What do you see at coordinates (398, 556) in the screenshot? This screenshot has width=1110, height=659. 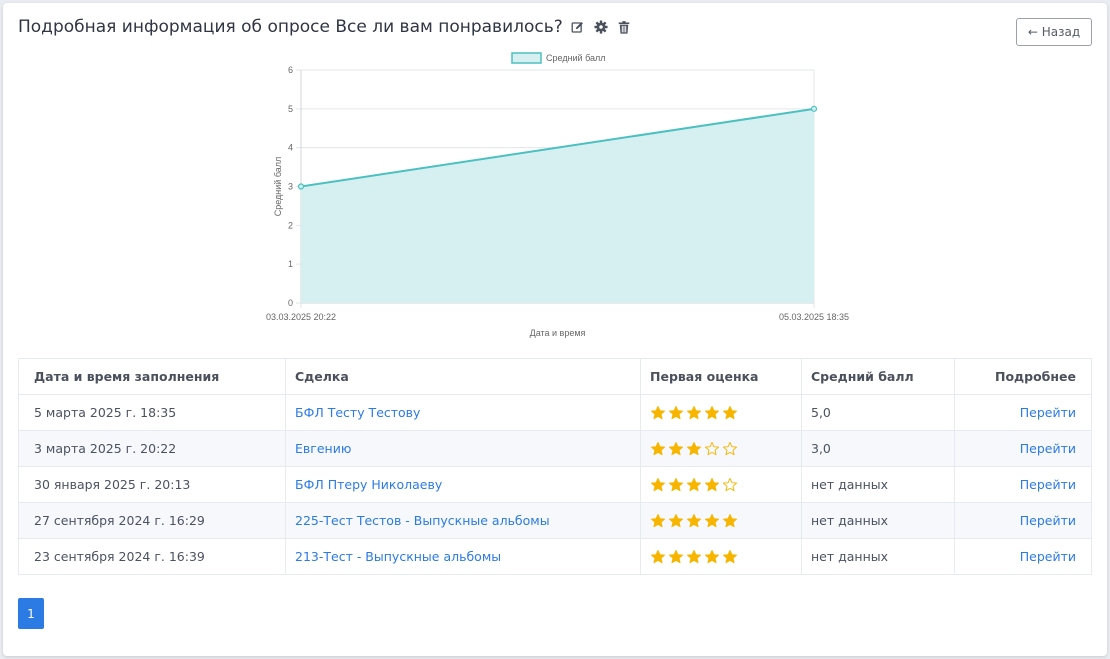 I see `deal-link: 213-Тест - Выпускные альбомы` at bounding box center [398, 556].